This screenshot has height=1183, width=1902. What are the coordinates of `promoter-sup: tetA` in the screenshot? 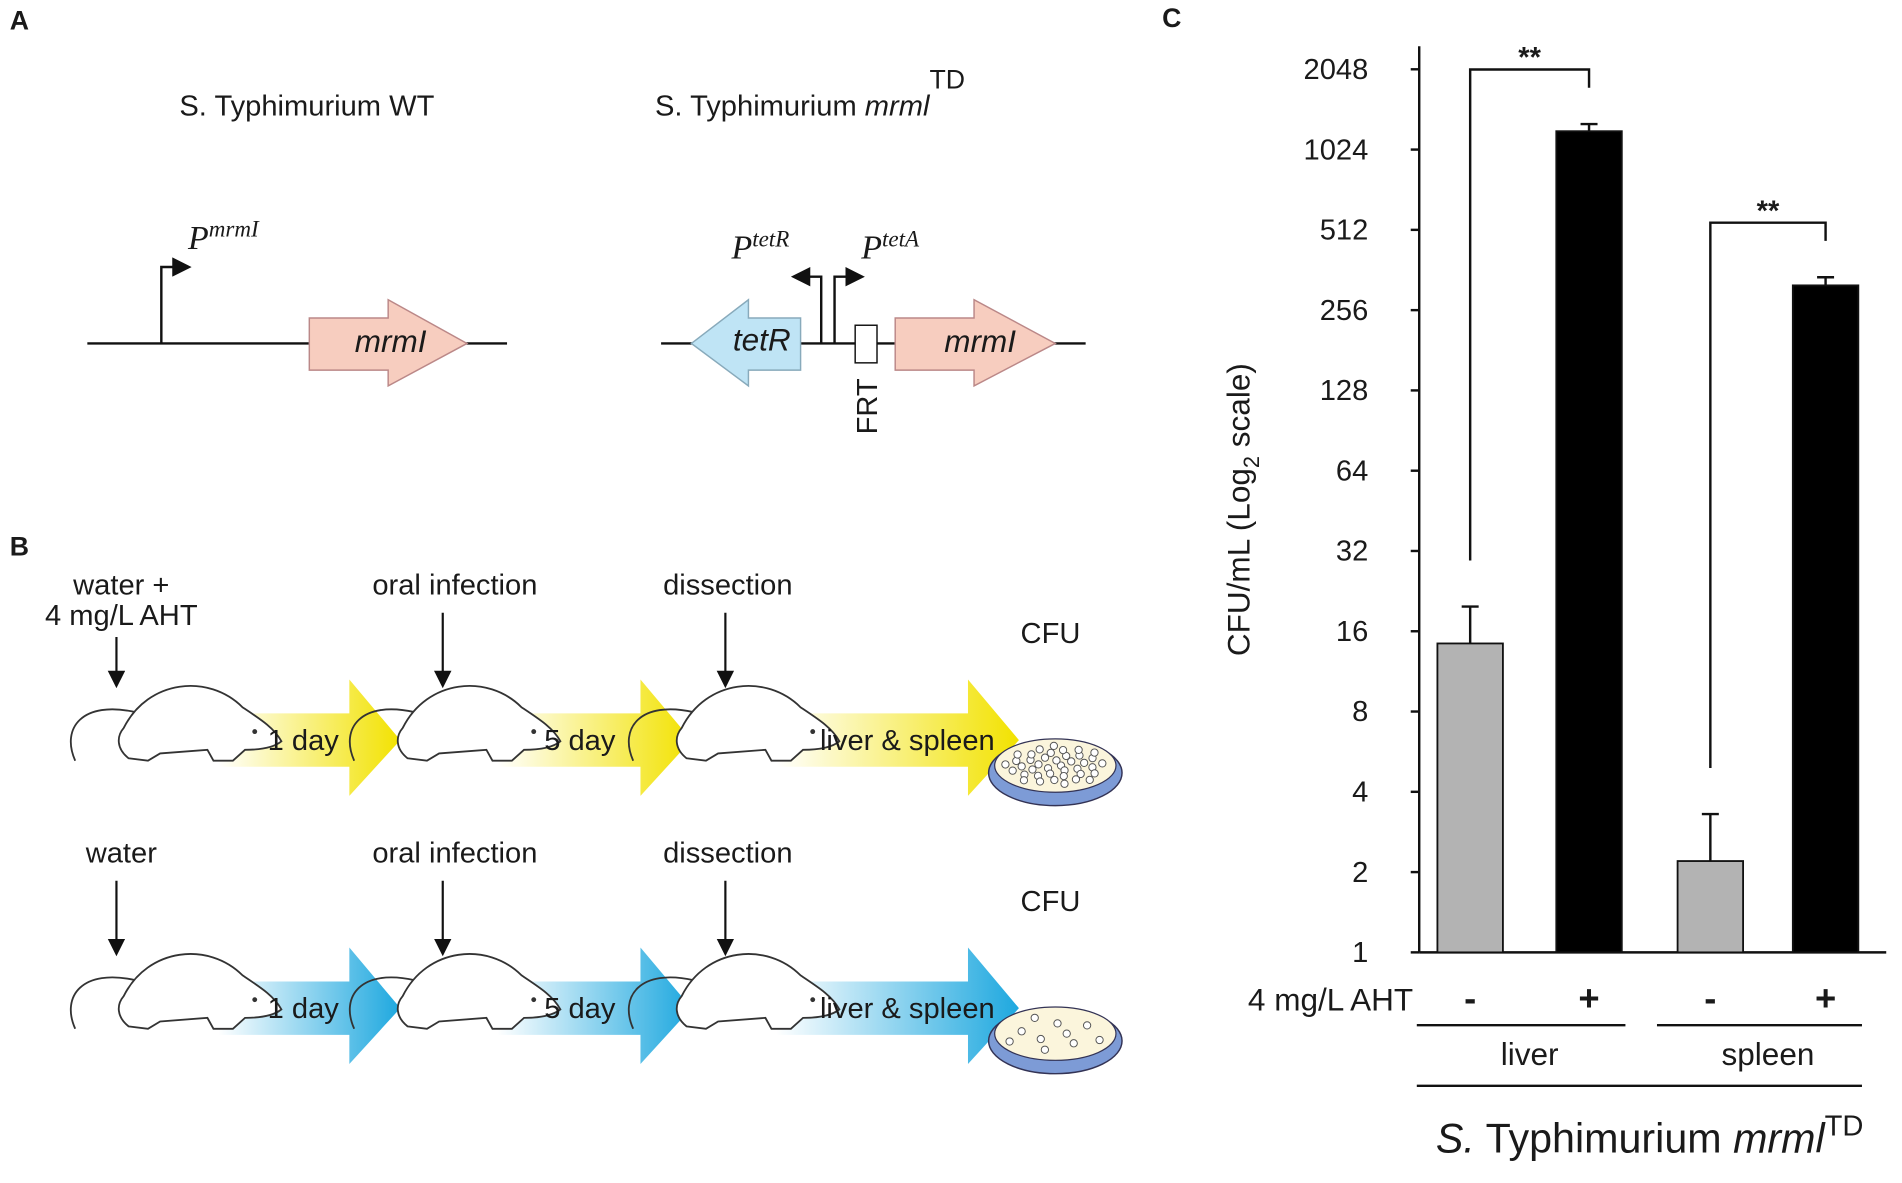 It's located at (901, 238).